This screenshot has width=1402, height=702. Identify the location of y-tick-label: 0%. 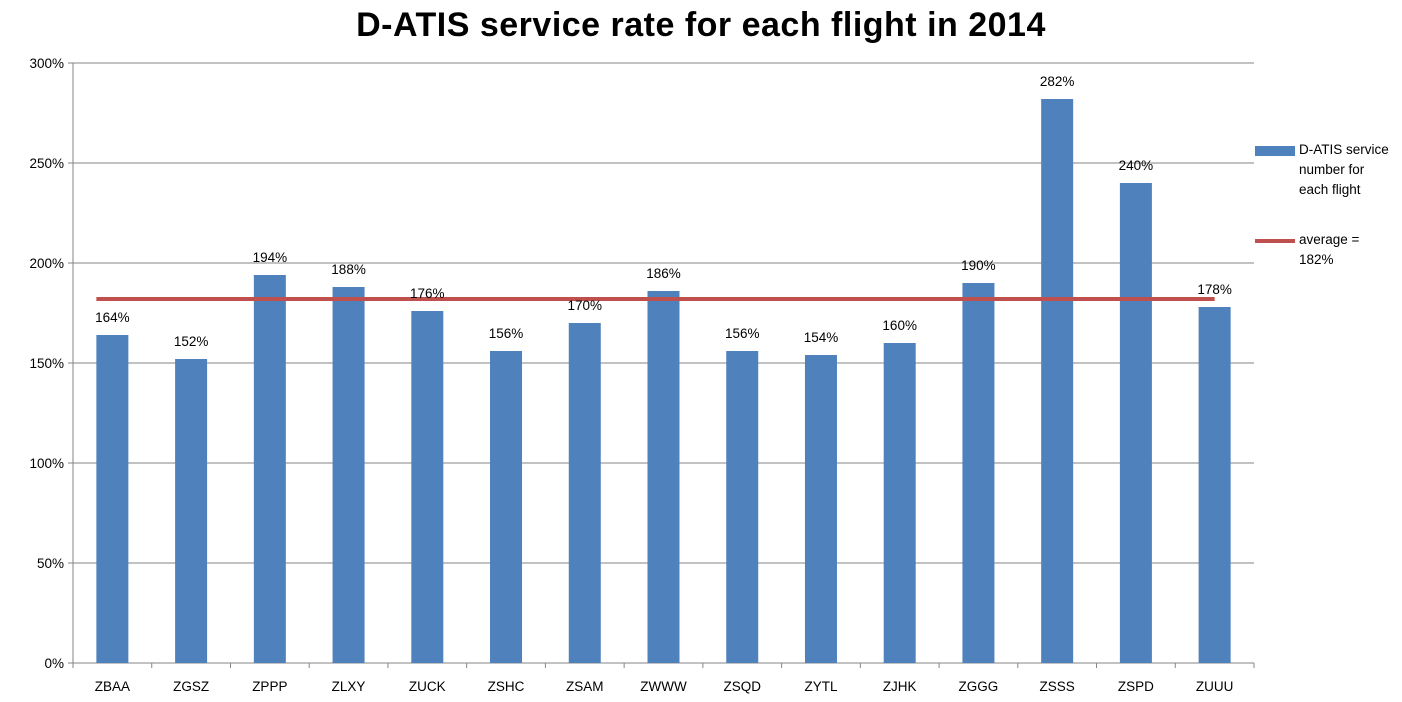
(54, 663).